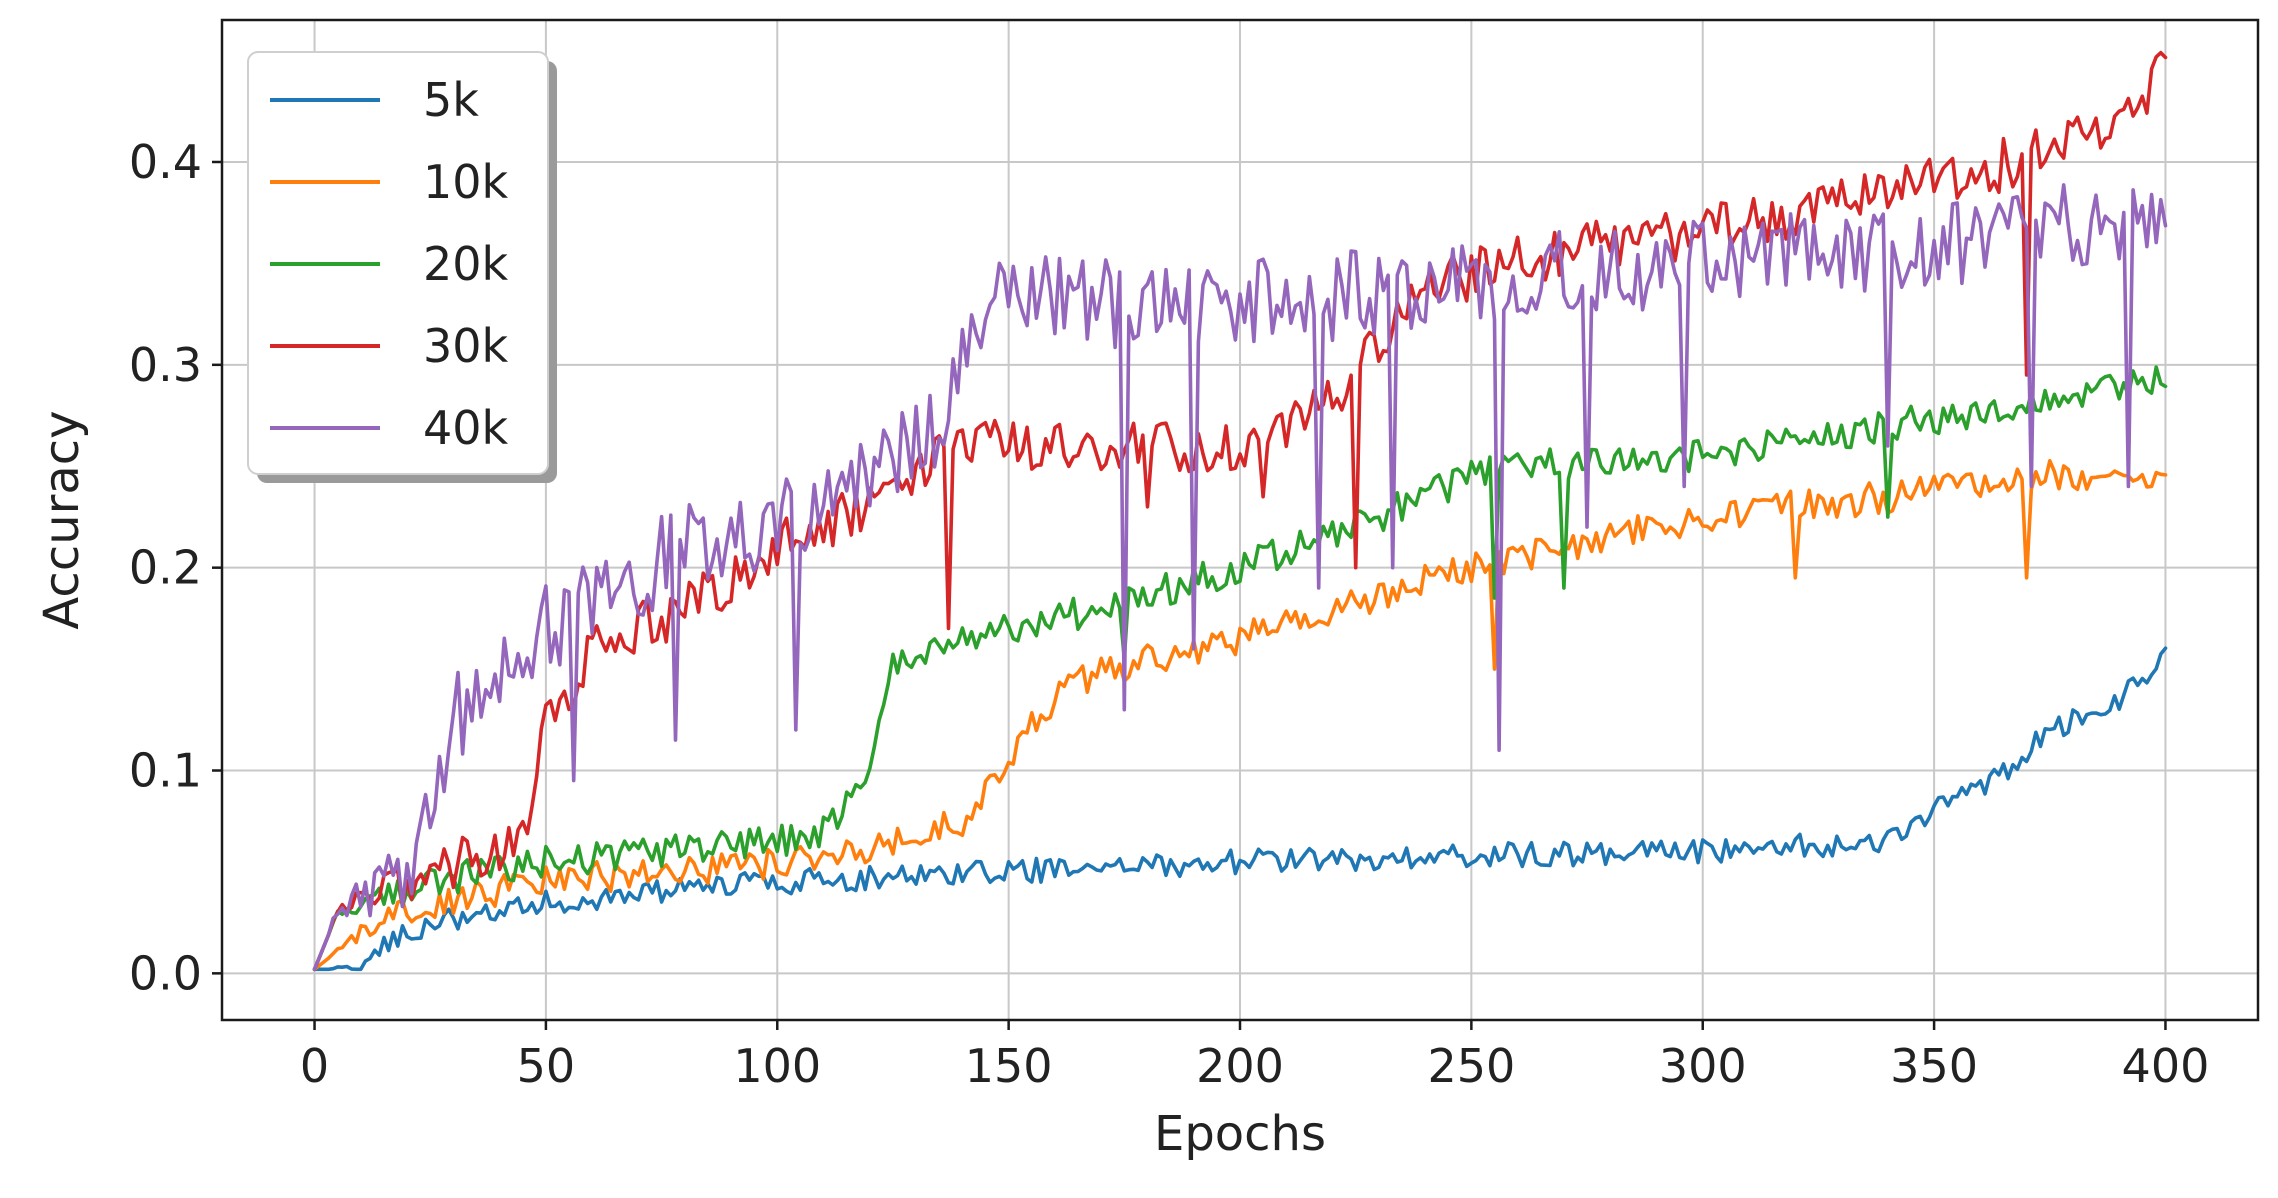  I want to click on y-tick-label: 0.4, so click(165, 162).